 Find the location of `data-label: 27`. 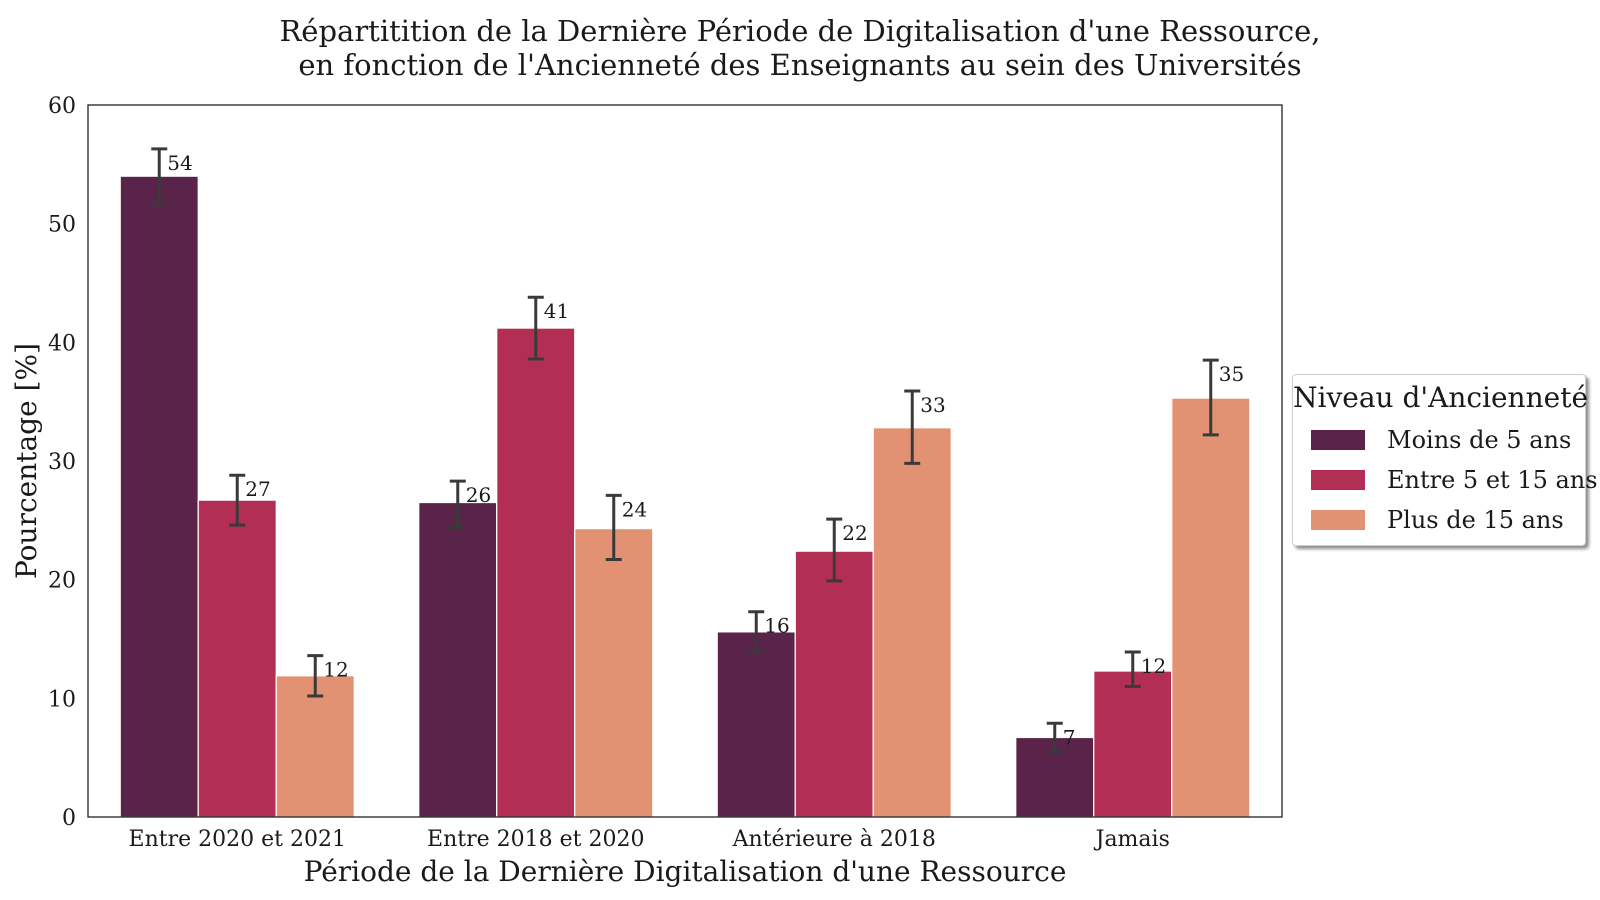

data-label: 27 is located at coordinates (257, 489).